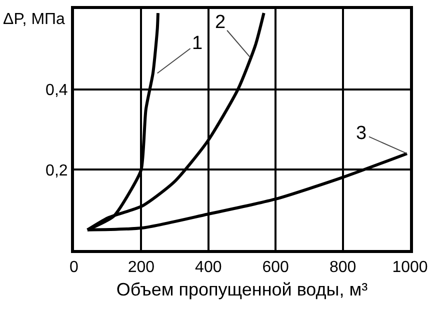  What do you see at coordinates (57, 171) in the screenshot?
I see `y-tick-label: 0,2` at bounding box center [57, 171].